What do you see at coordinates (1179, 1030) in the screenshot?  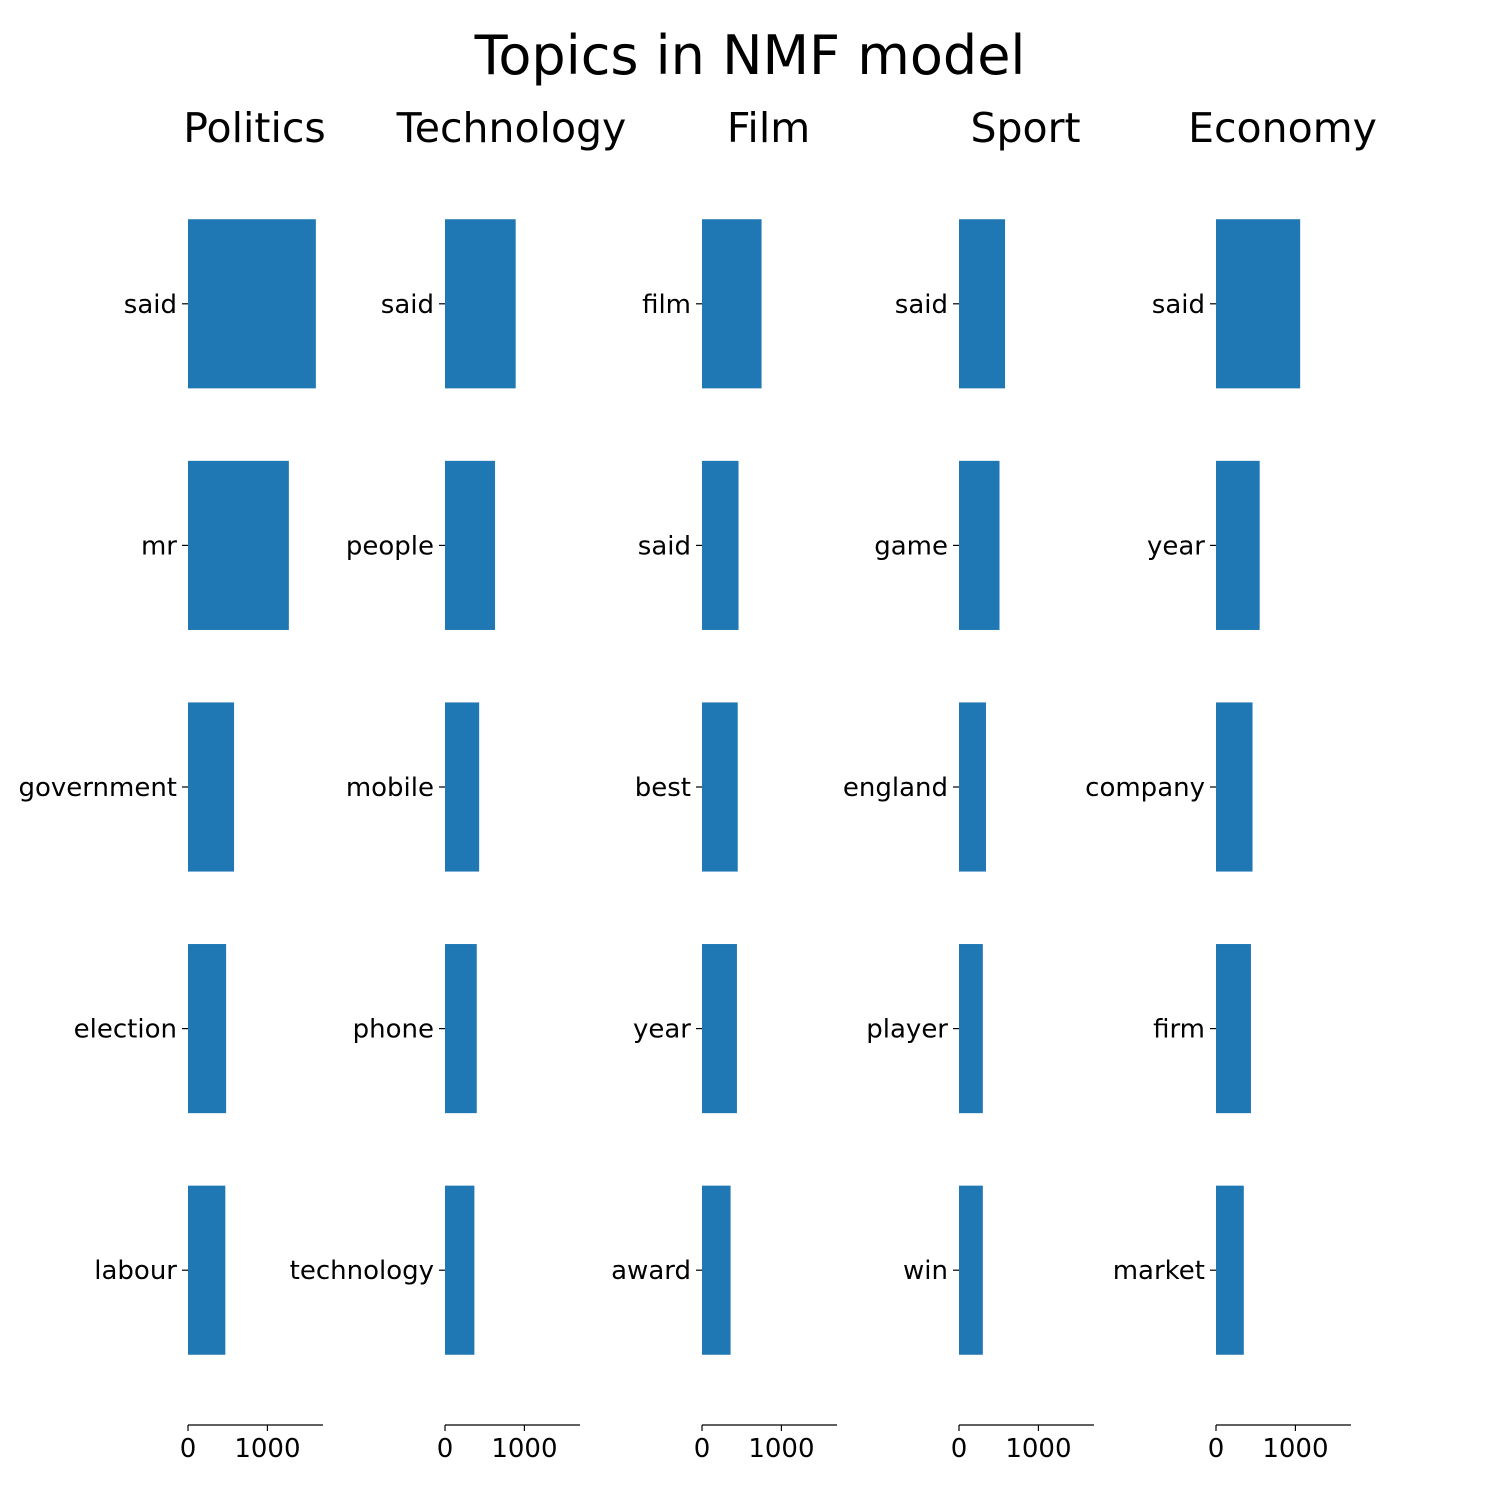 I see `y-label-economy-firm: firm` at bounding box center [1179, 1030].